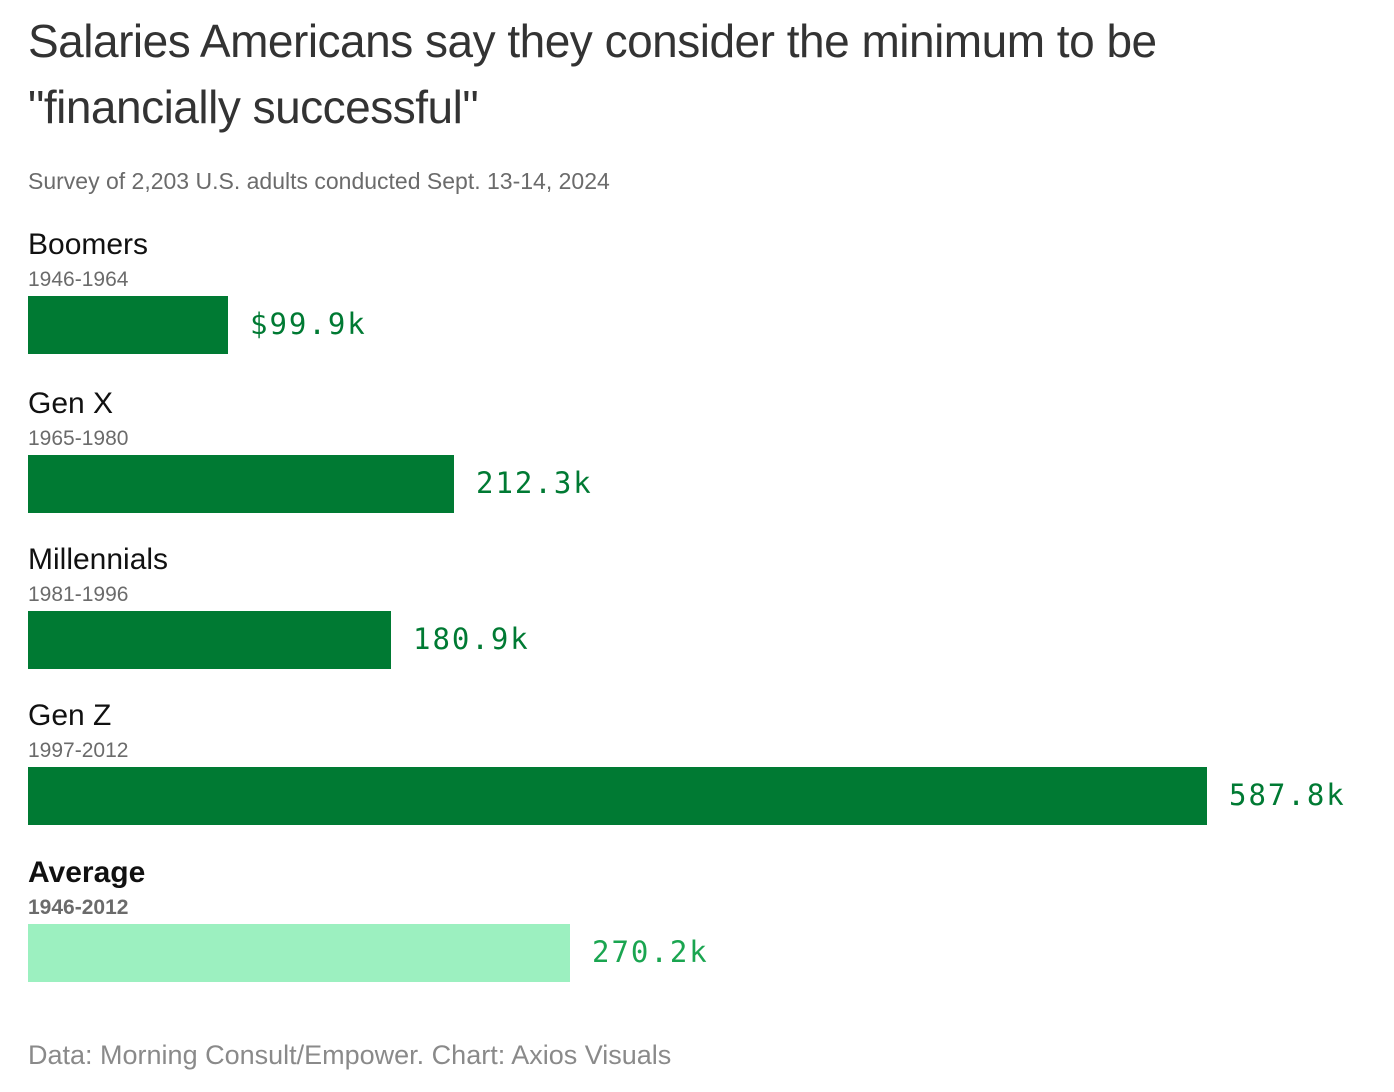 The width and height of the screenshot is (1394, 1092). I want to click on category-years: 1946-2012, so click(78, 907).